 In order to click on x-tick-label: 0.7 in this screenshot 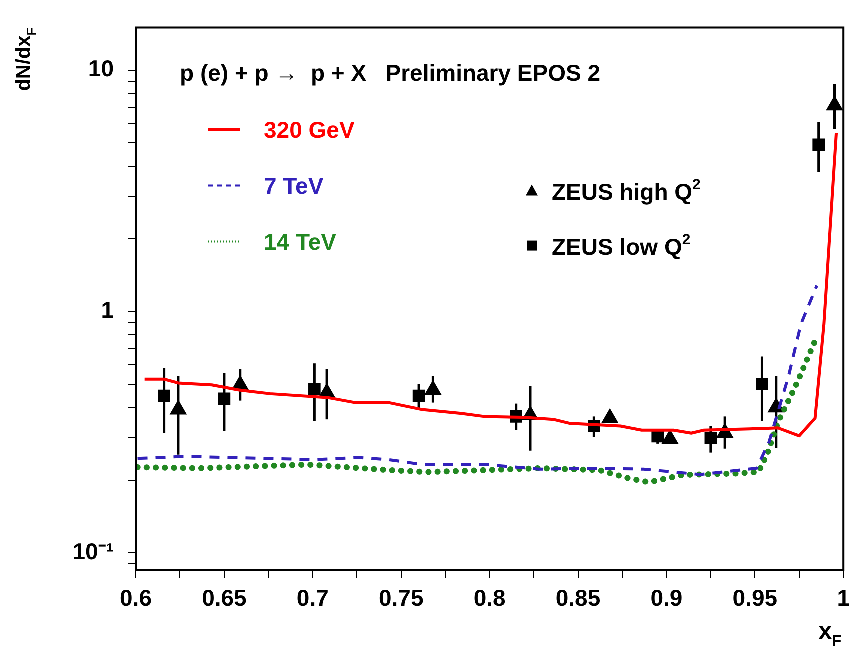, I will do `click(312, 598)`.